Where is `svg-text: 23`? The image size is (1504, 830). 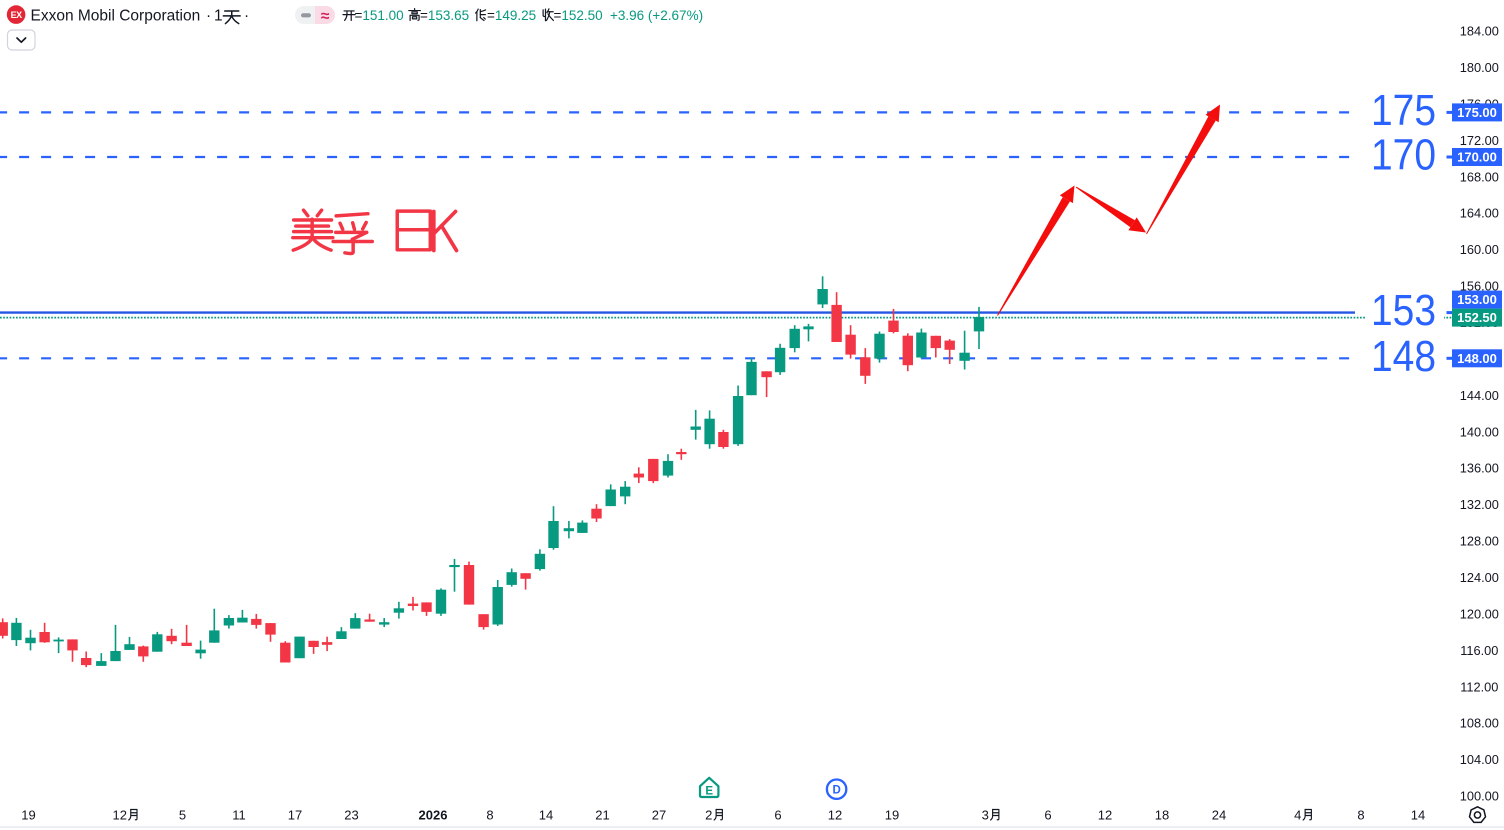
svg-text: 23 is located at coordinates (351, 815).